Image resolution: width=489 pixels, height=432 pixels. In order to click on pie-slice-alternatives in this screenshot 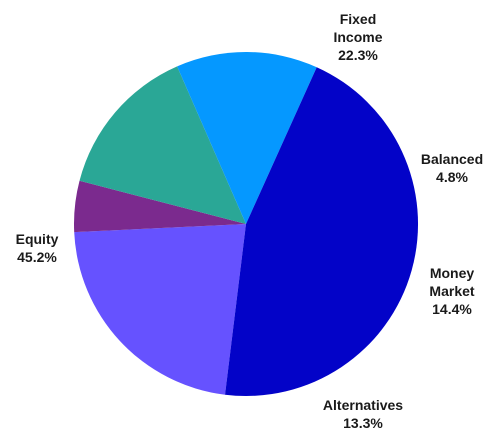, I will do `click(247, 138)`.